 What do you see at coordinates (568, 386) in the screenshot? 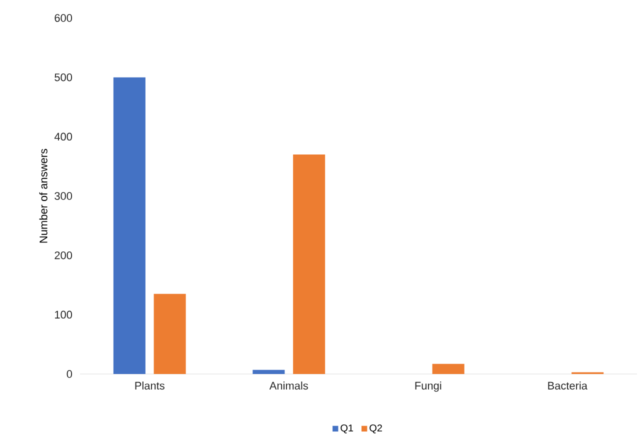
I see `x-tick-label: Bacteria` at bounding box center [568, 386].